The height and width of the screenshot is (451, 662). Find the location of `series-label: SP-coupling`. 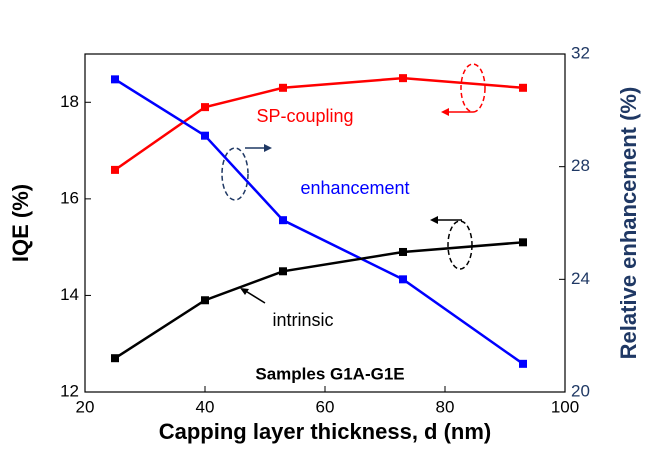

series-label: SP-coupling is located at coordinates (304, 116).